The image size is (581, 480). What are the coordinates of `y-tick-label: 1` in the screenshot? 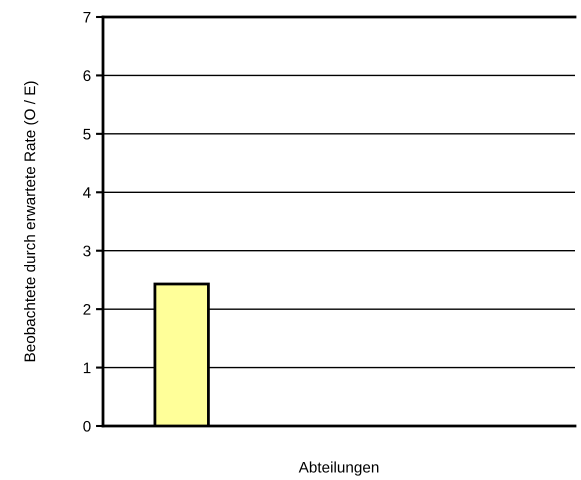 It's located at (87, 368).